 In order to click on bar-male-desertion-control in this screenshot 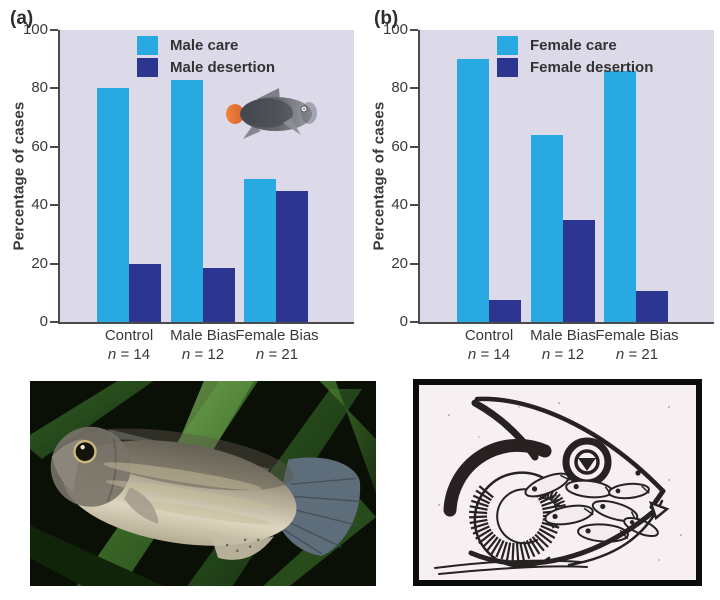, I will do `click(145, 292)`.